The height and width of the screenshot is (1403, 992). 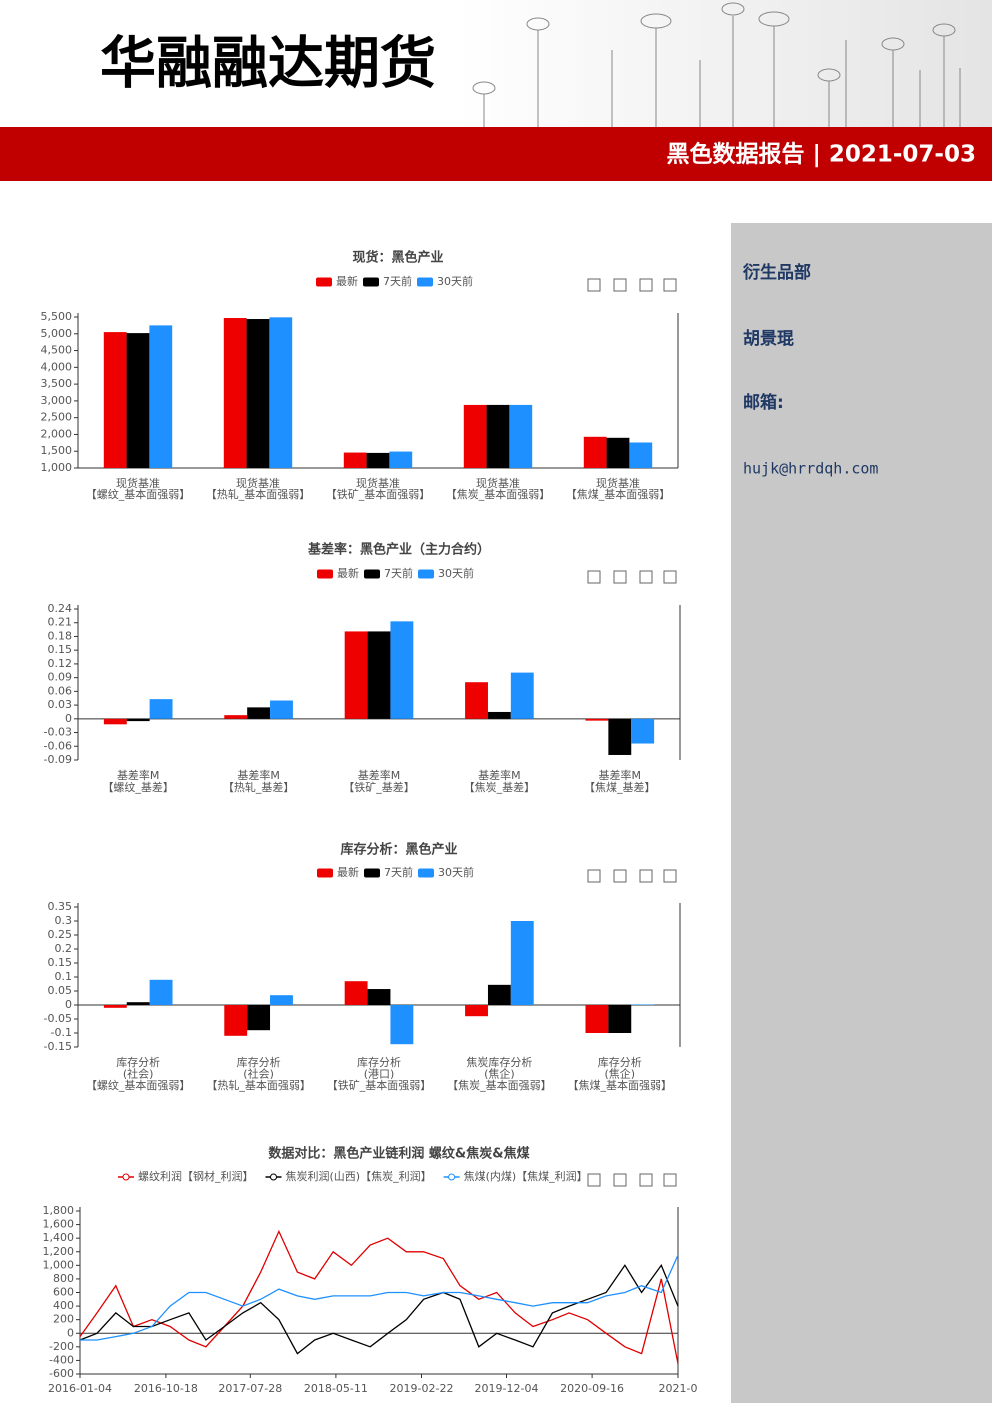 What do you see at coordinates (422, 1388) in the screenshot?
I see `x-tick-label: 2019-02-22` at bounding box center [422, 1388].